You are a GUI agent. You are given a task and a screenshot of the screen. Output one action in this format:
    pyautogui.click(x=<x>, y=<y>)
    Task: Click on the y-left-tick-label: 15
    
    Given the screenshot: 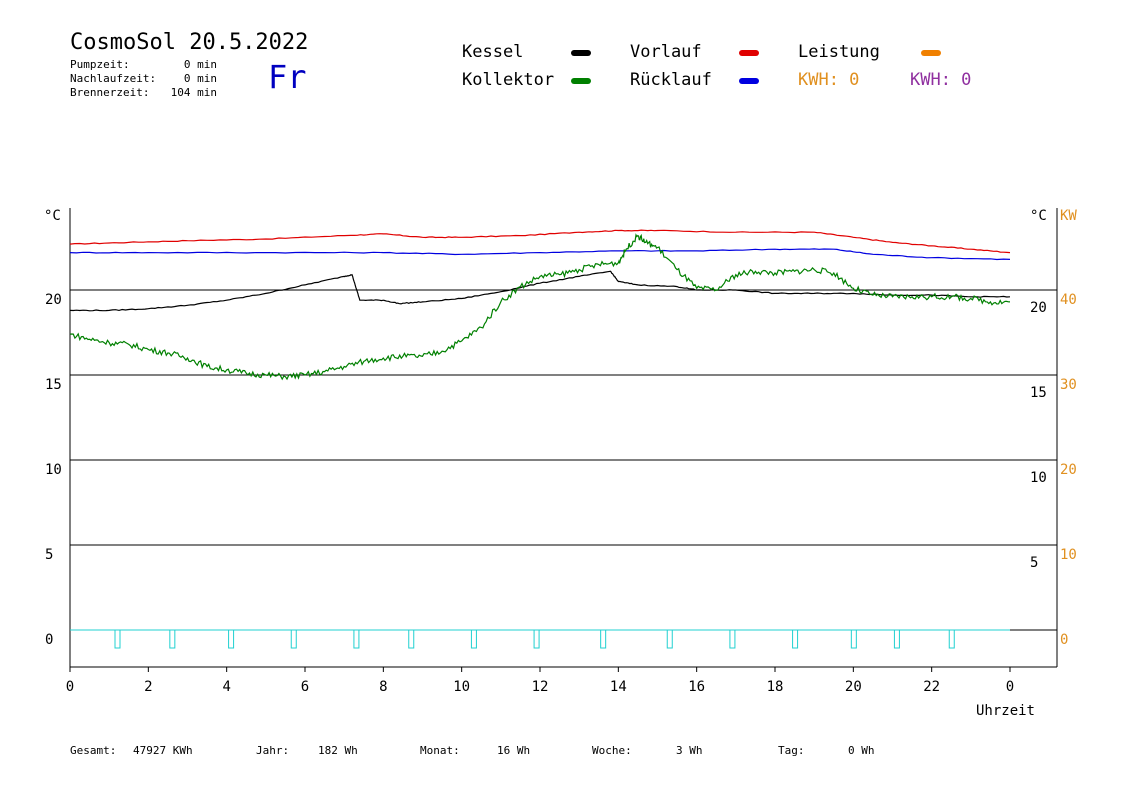 What is the action you would take?
    pyautogui.click(x=53, y=385)
    